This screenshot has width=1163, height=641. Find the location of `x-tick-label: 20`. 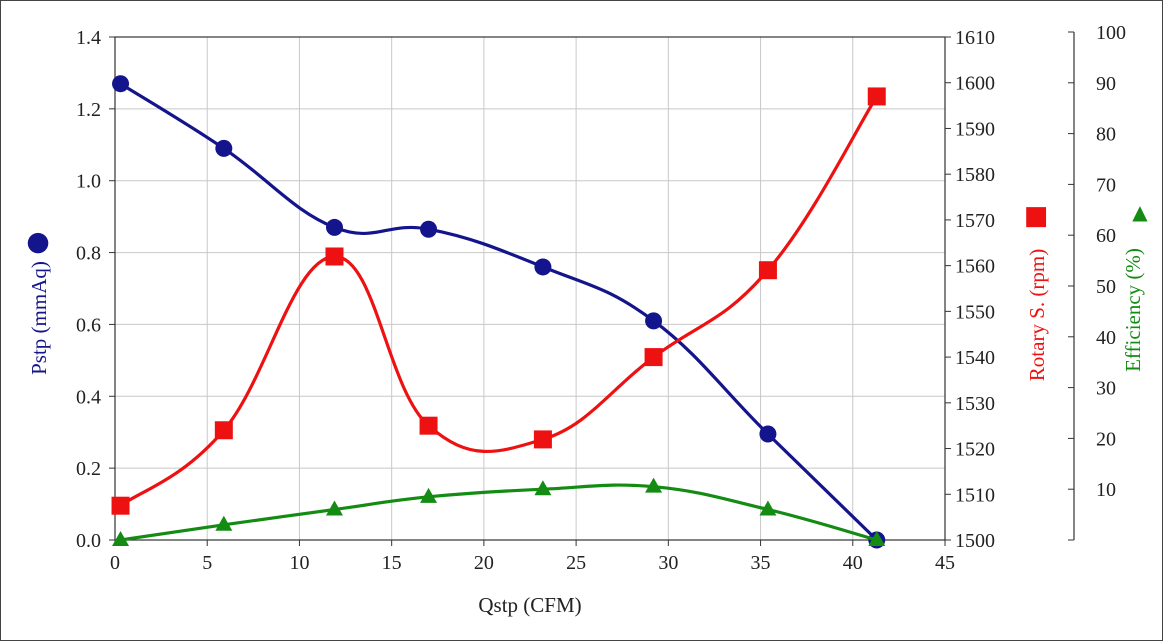

x-tick-label: 20 is located at coordinates (484, 563).